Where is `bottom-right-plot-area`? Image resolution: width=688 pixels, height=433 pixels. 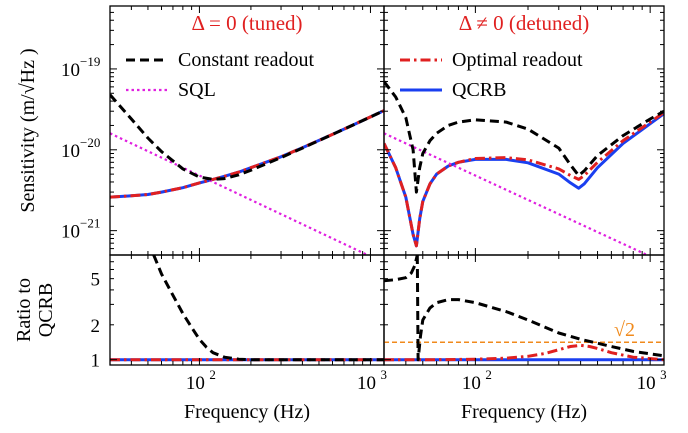
bottom-right-plot-area is located at coordinates (524, 308).